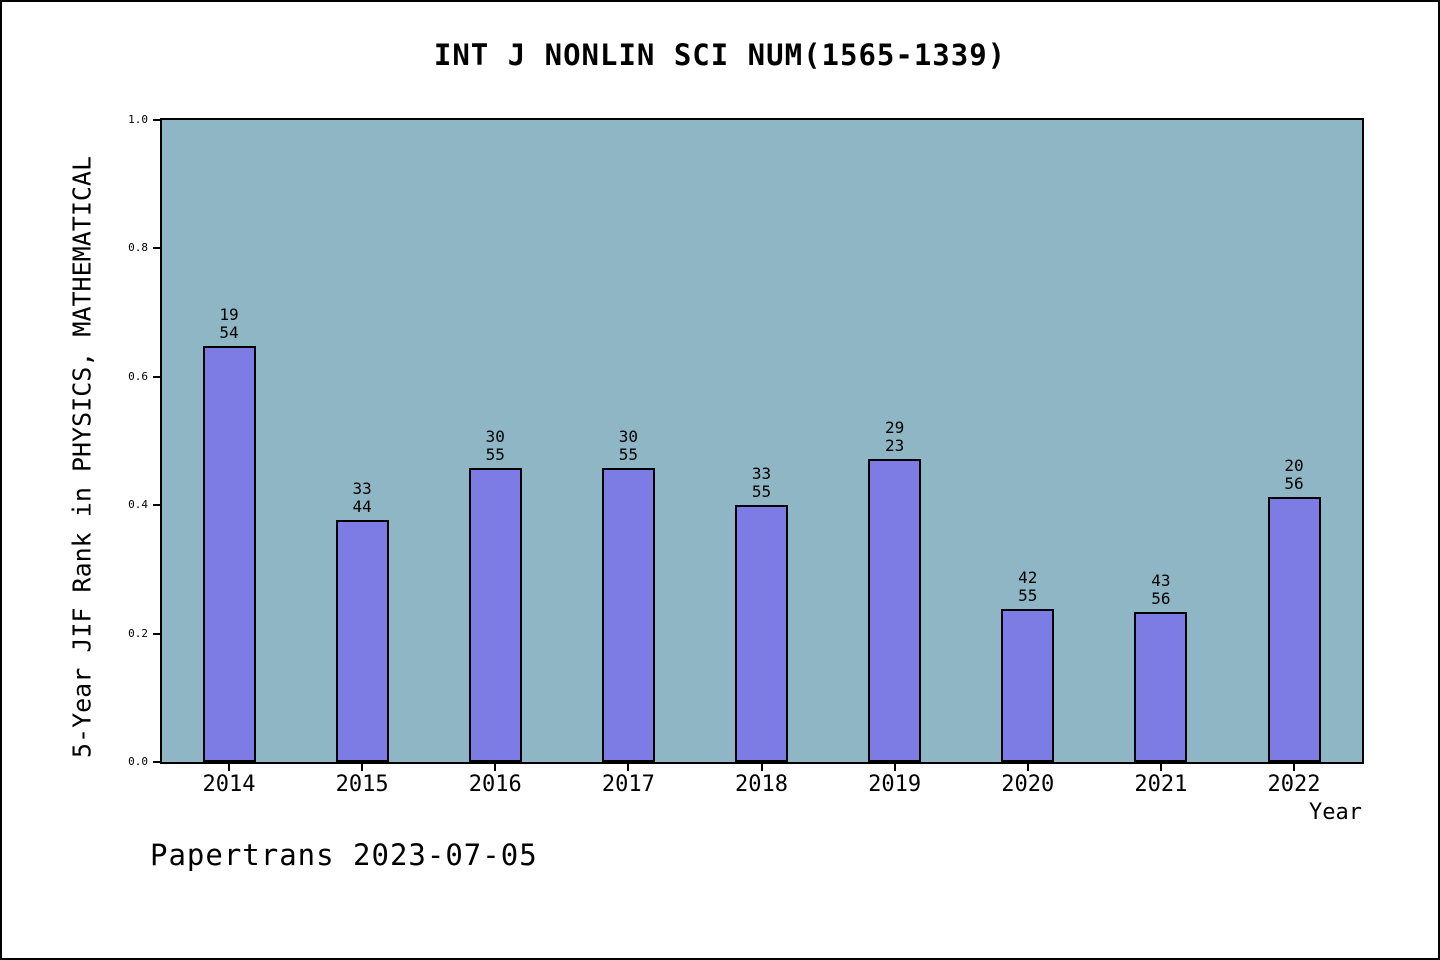  I want to click on x-tick-label: 2018, so click(761, 784).